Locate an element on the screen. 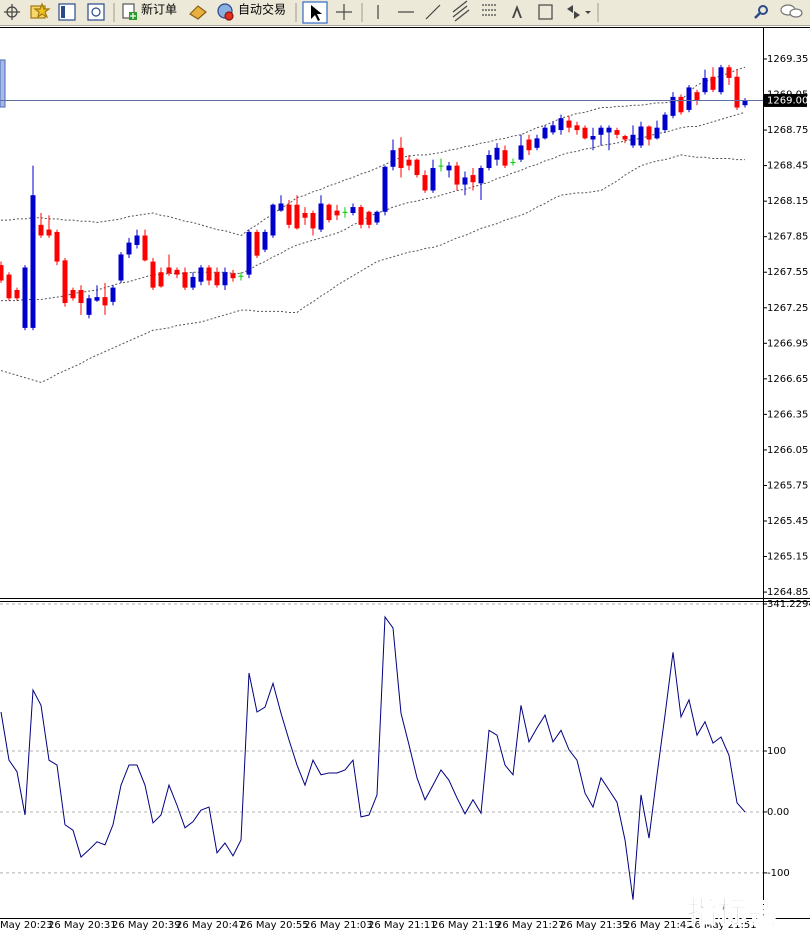 This screenshot has height=942, width=810. y-tick-label: 1268.15 is located at coordinates (787, 201).